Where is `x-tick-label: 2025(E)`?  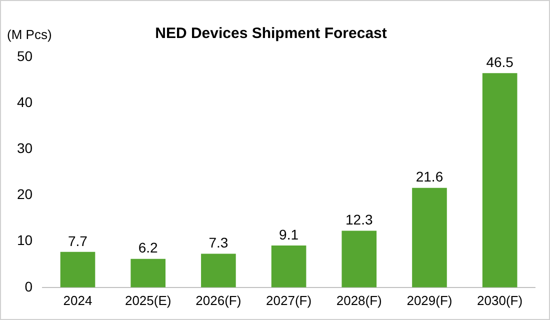
x-tick-label: 2025(E) is located at coordinates (148, 300).